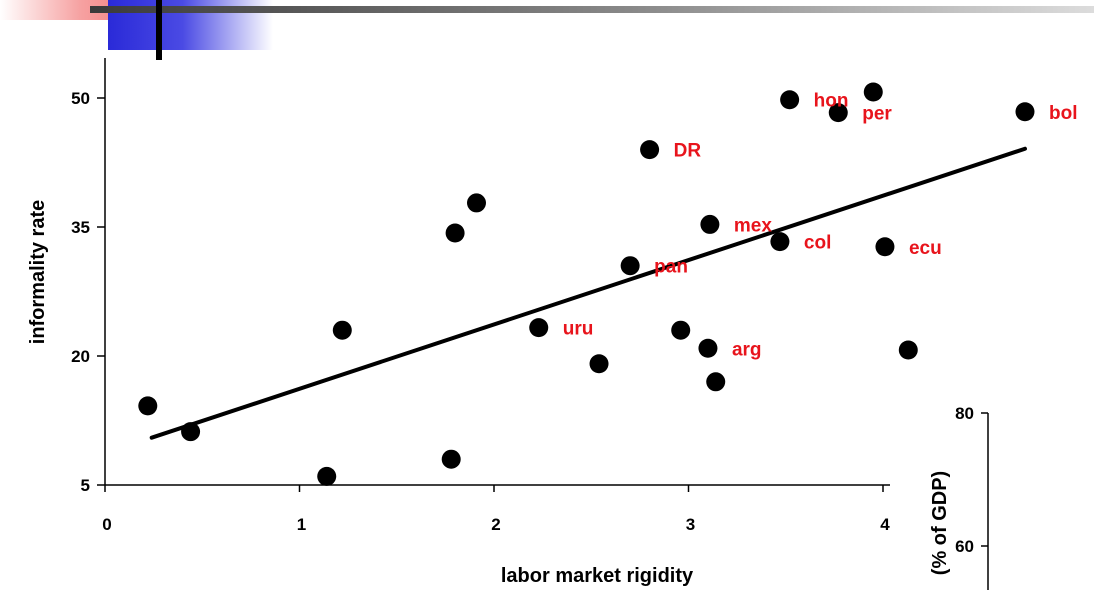  What do you see at coordinates (578, 329) in the screenshot?
I see `country-label-uru: uru` at bounding box center [578, 329].